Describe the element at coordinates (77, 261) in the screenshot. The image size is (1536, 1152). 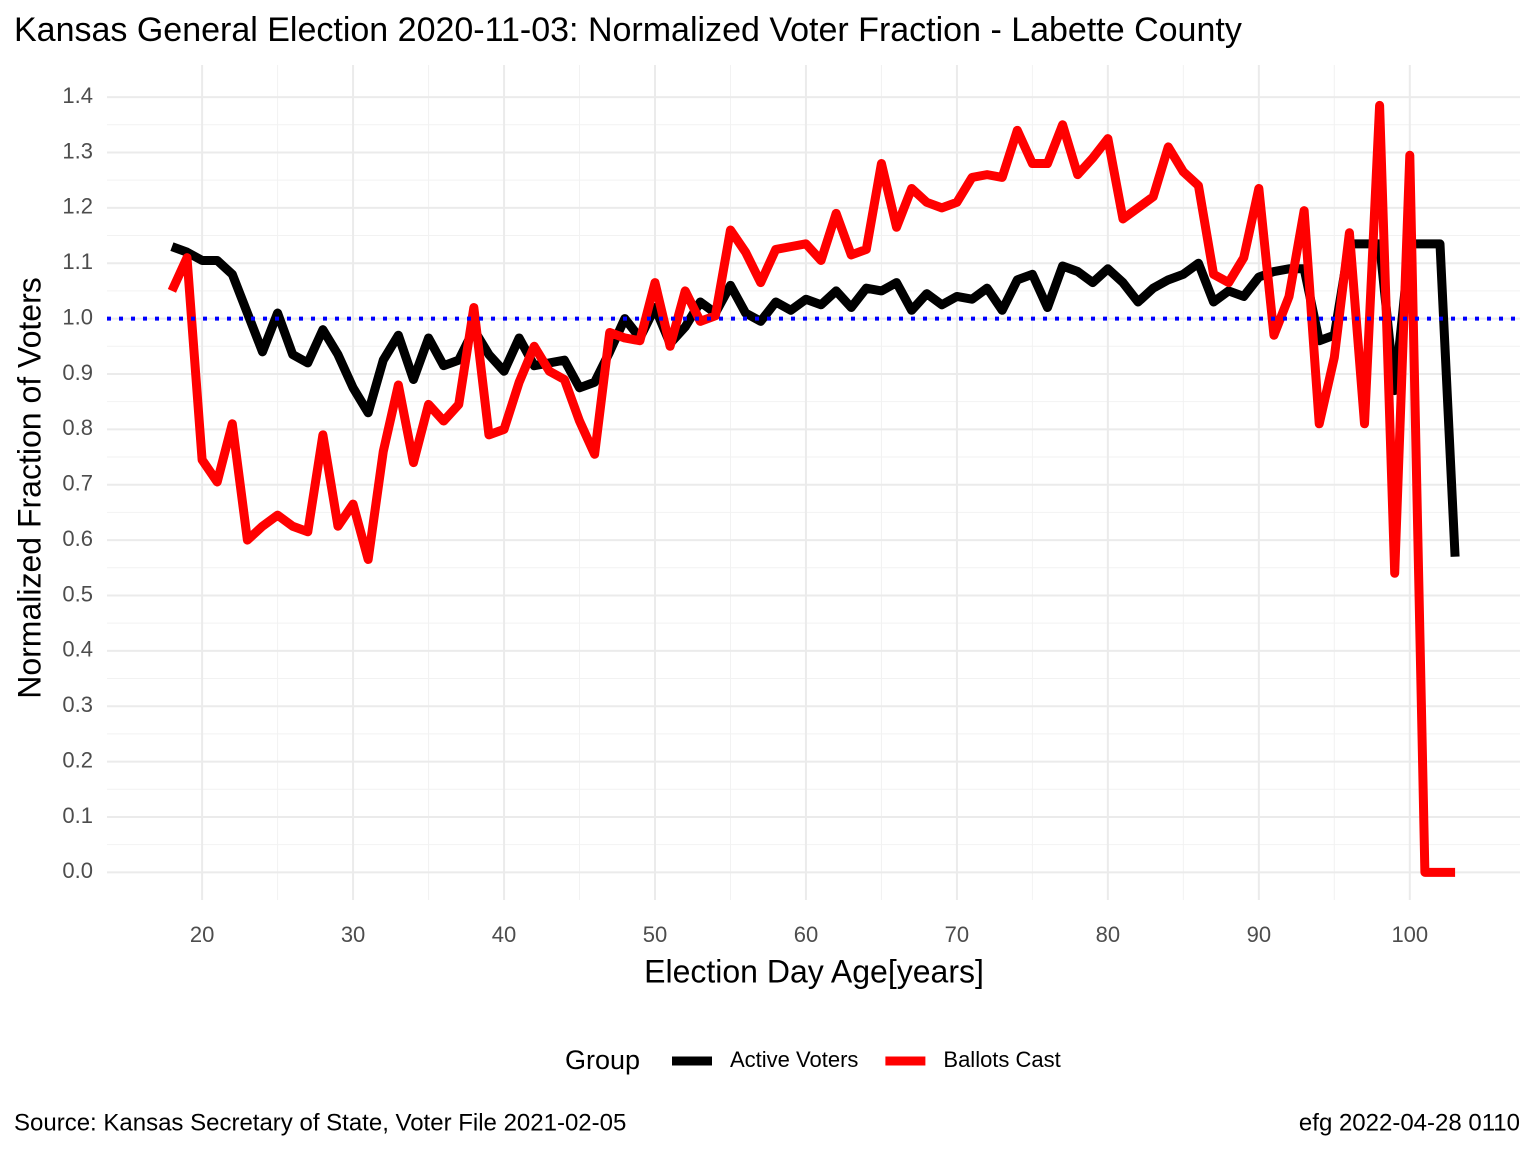
I see `y-tick-label: 1.1` at that location.